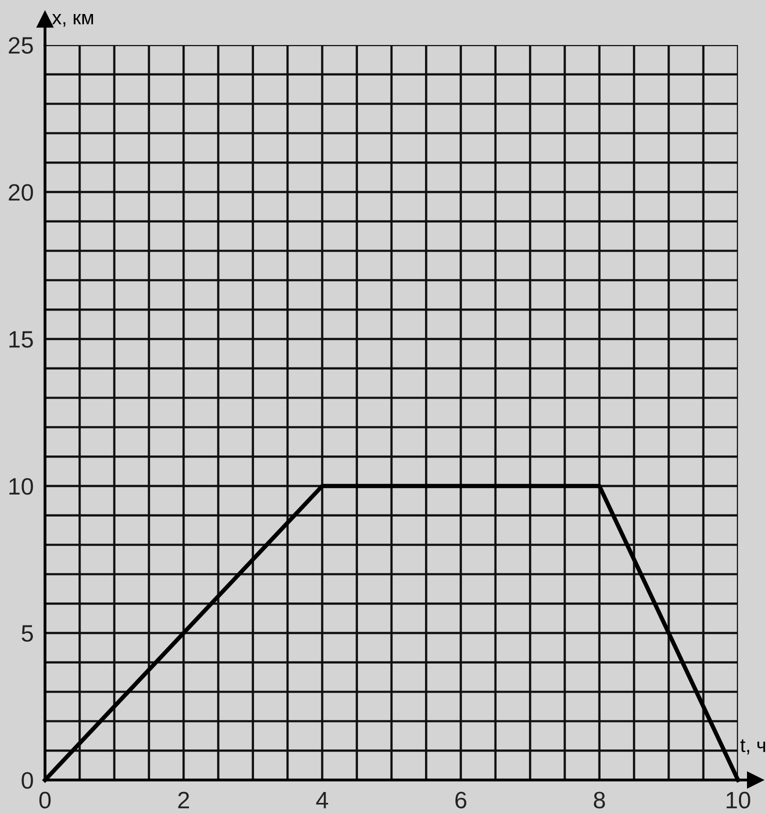 The image size is (766, 814). Describe the element at coordinates (322, 800) in the screenshot. I see `x-tick-label: 4` at that location.